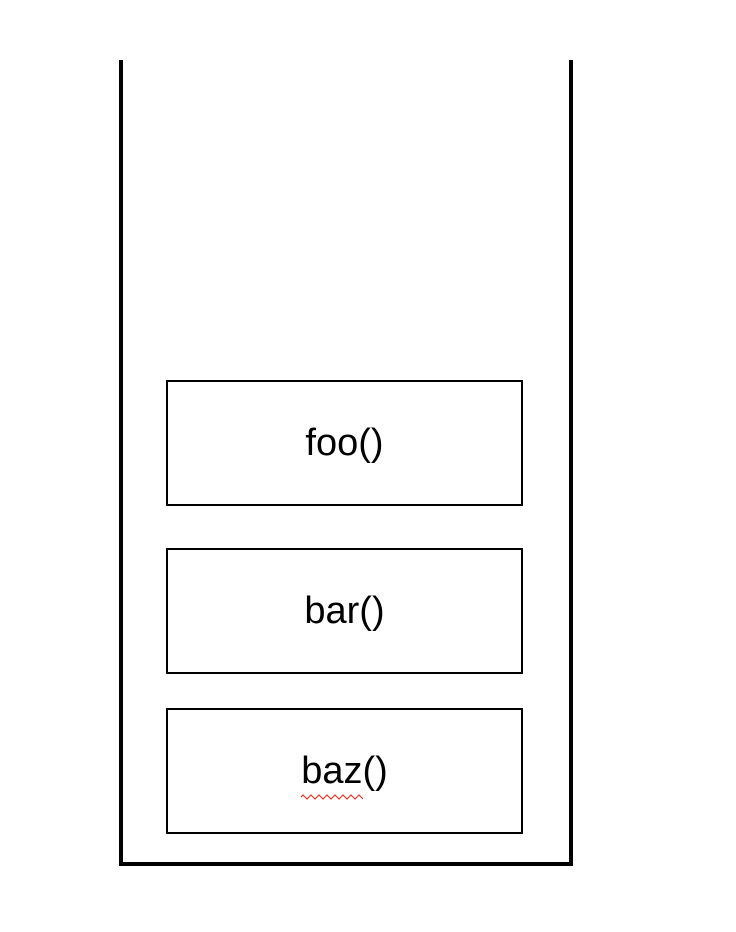  I want to click on stack-frame-baz: baz(), so click(344, 771).